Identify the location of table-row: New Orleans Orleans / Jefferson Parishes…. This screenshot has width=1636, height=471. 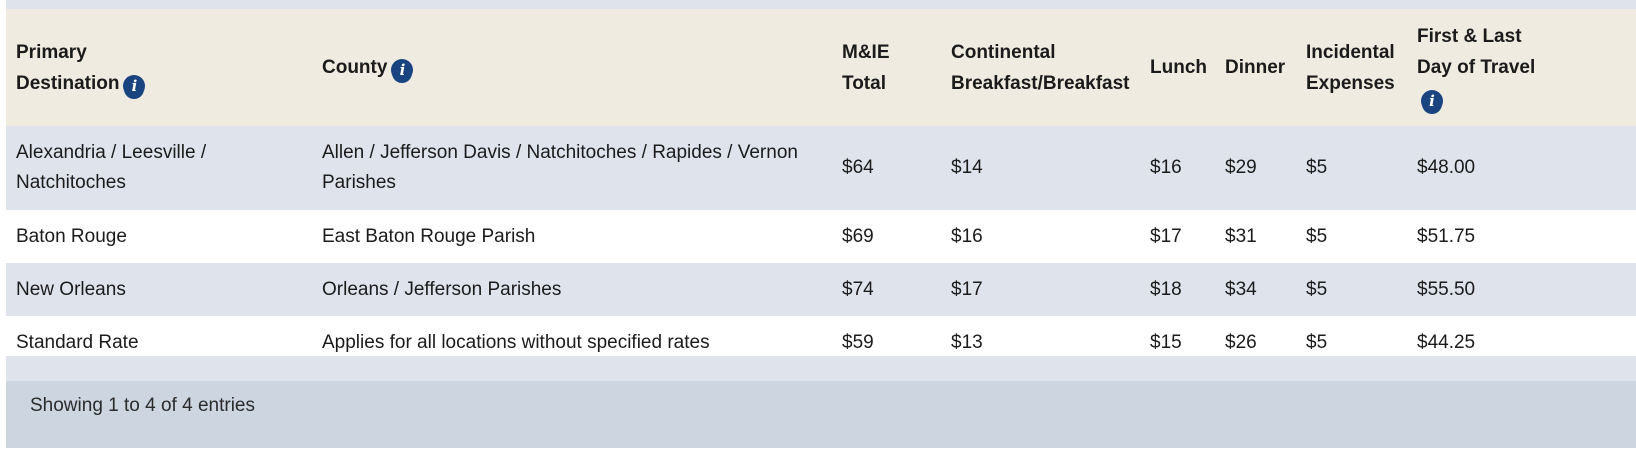
(821, 289).